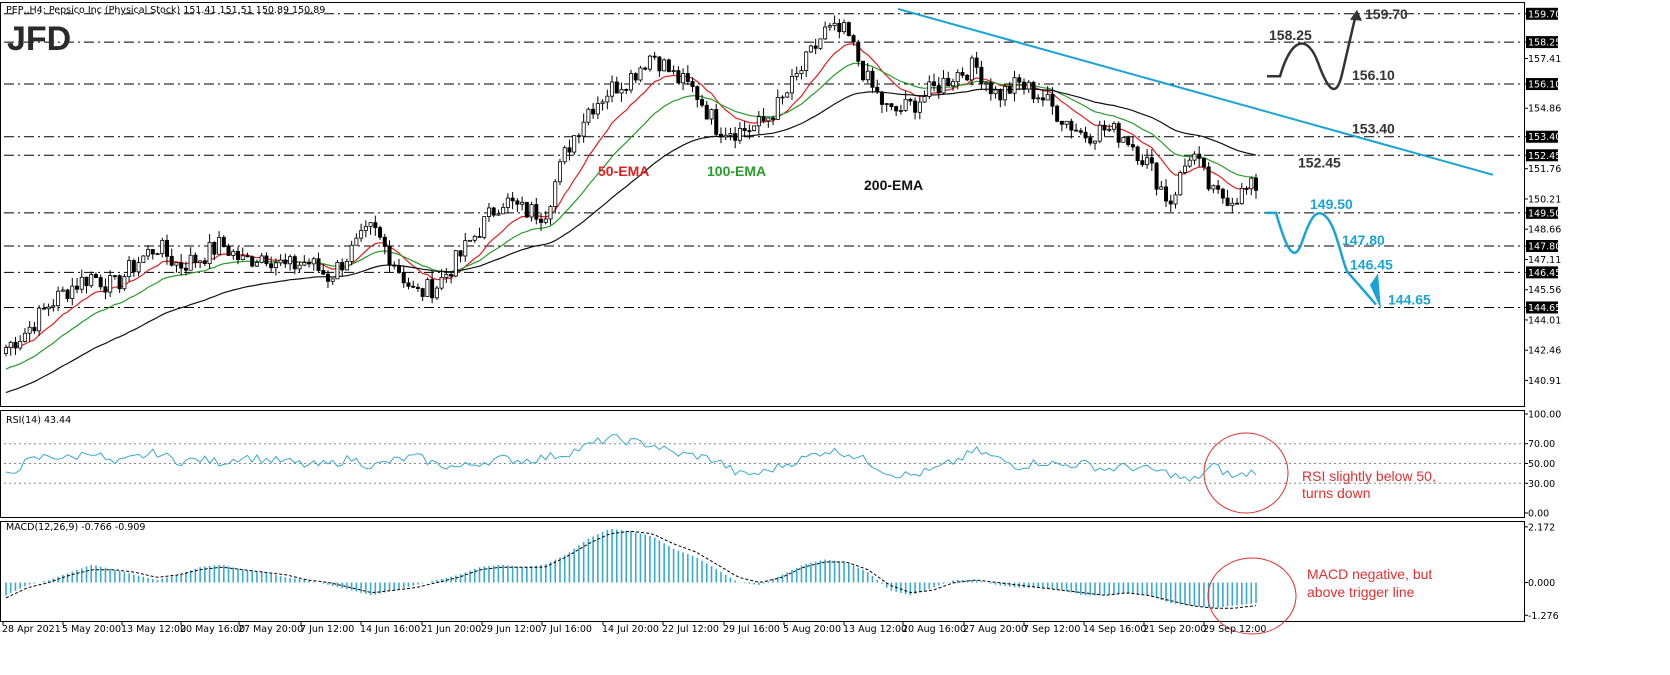  I want to click on date-label: 7 Jun 12:00, so click(327, 629).